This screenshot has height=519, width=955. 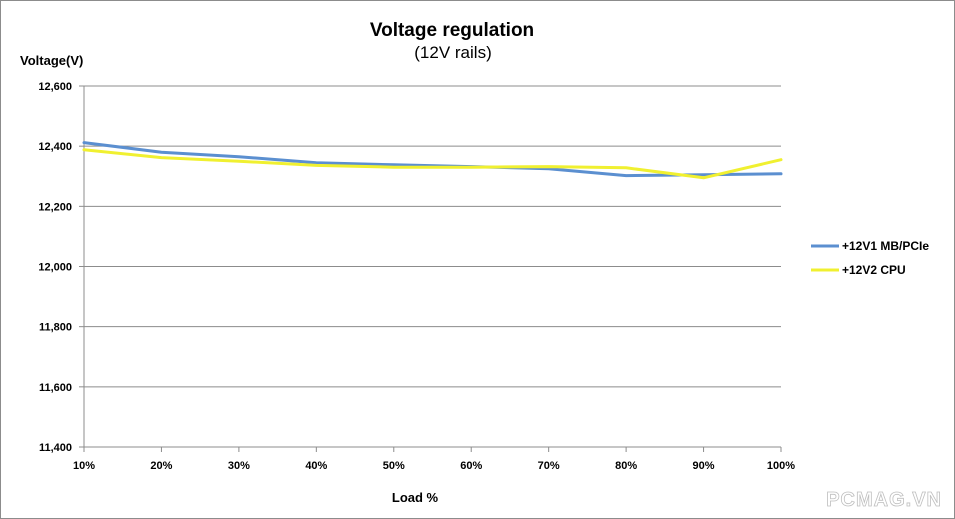 What do you see at coordinates (55, 268) in the screenshot?
I see `y-tick-label: 12,000` at bounding box center [55, 268].